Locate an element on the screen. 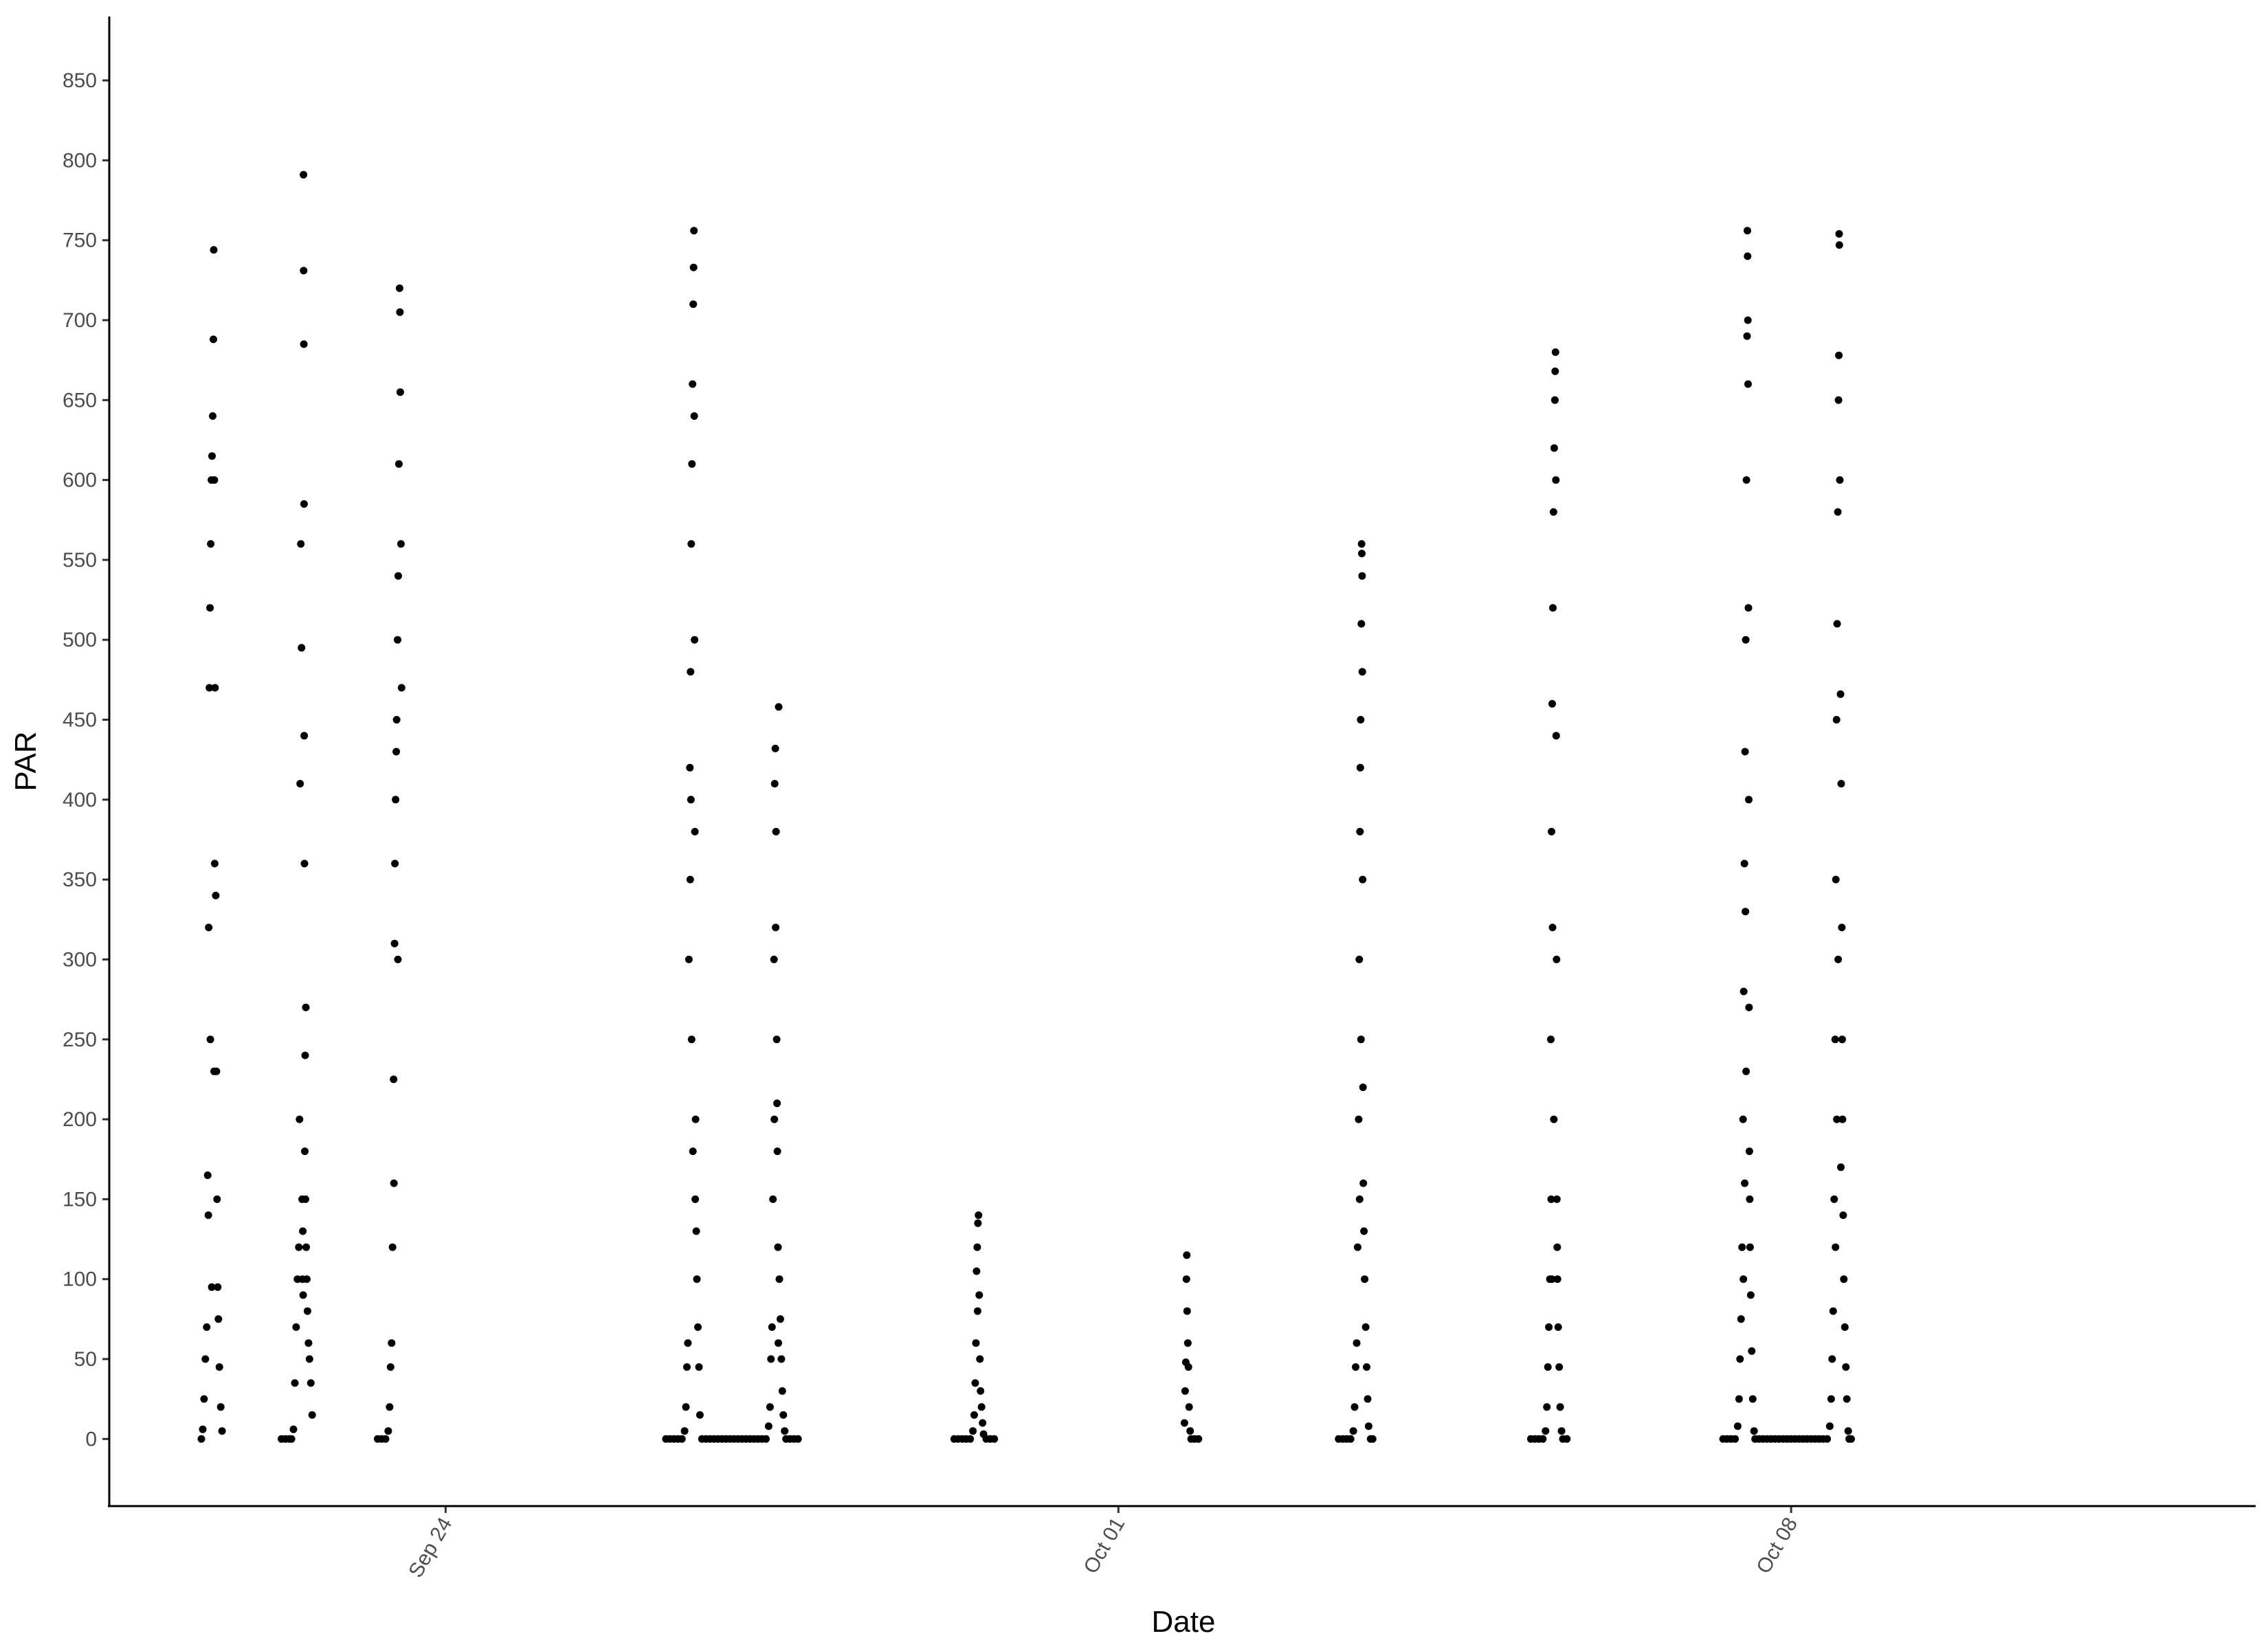 The width and height of the screenshot is (2268, 1649). x-tick-label: Oct 01 is located at coordinates (1105, 1546).